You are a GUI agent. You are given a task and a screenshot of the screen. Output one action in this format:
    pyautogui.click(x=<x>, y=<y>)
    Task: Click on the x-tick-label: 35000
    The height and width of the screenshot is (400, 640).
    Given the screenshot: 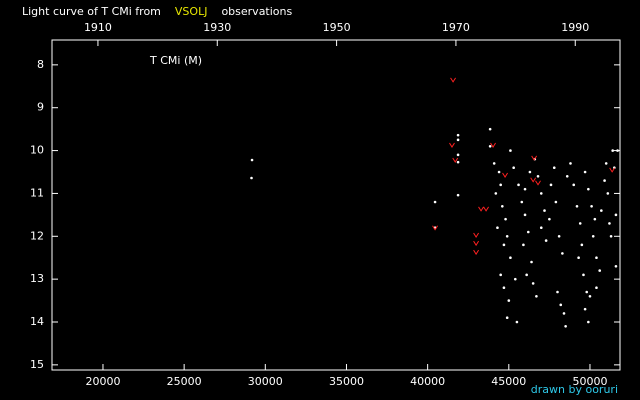 What is the action you would take?
    pyautogui.click(x=346, y=381)
    